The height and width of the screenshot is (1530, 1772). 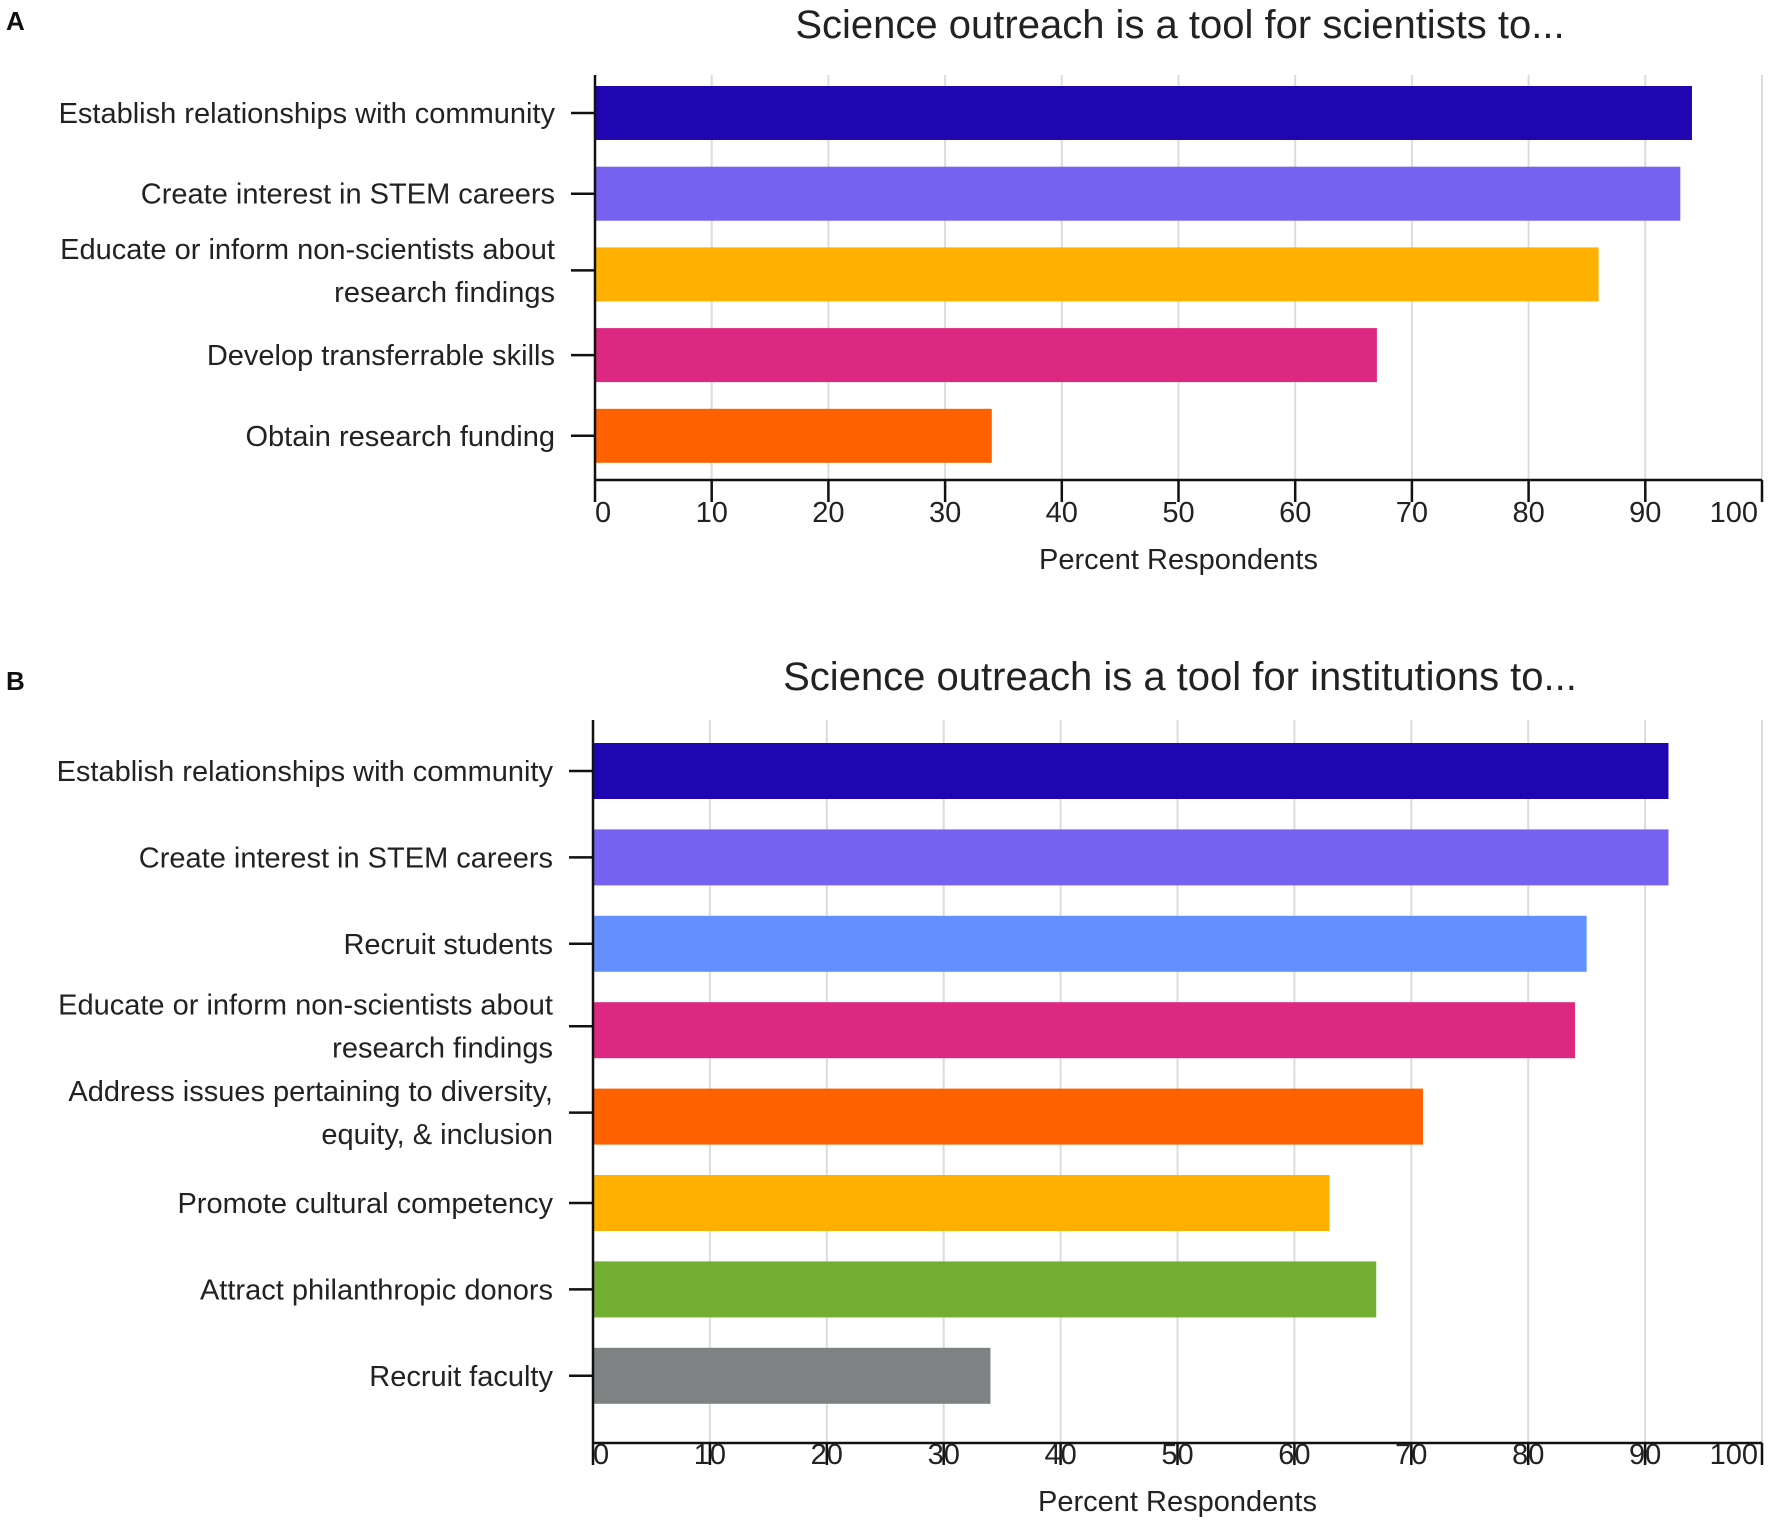 What do you see at coordinates (437, 1135) in the screenshot?
I see `category-label-line: equity, & inclusion` at bounding box center [437, 1135].